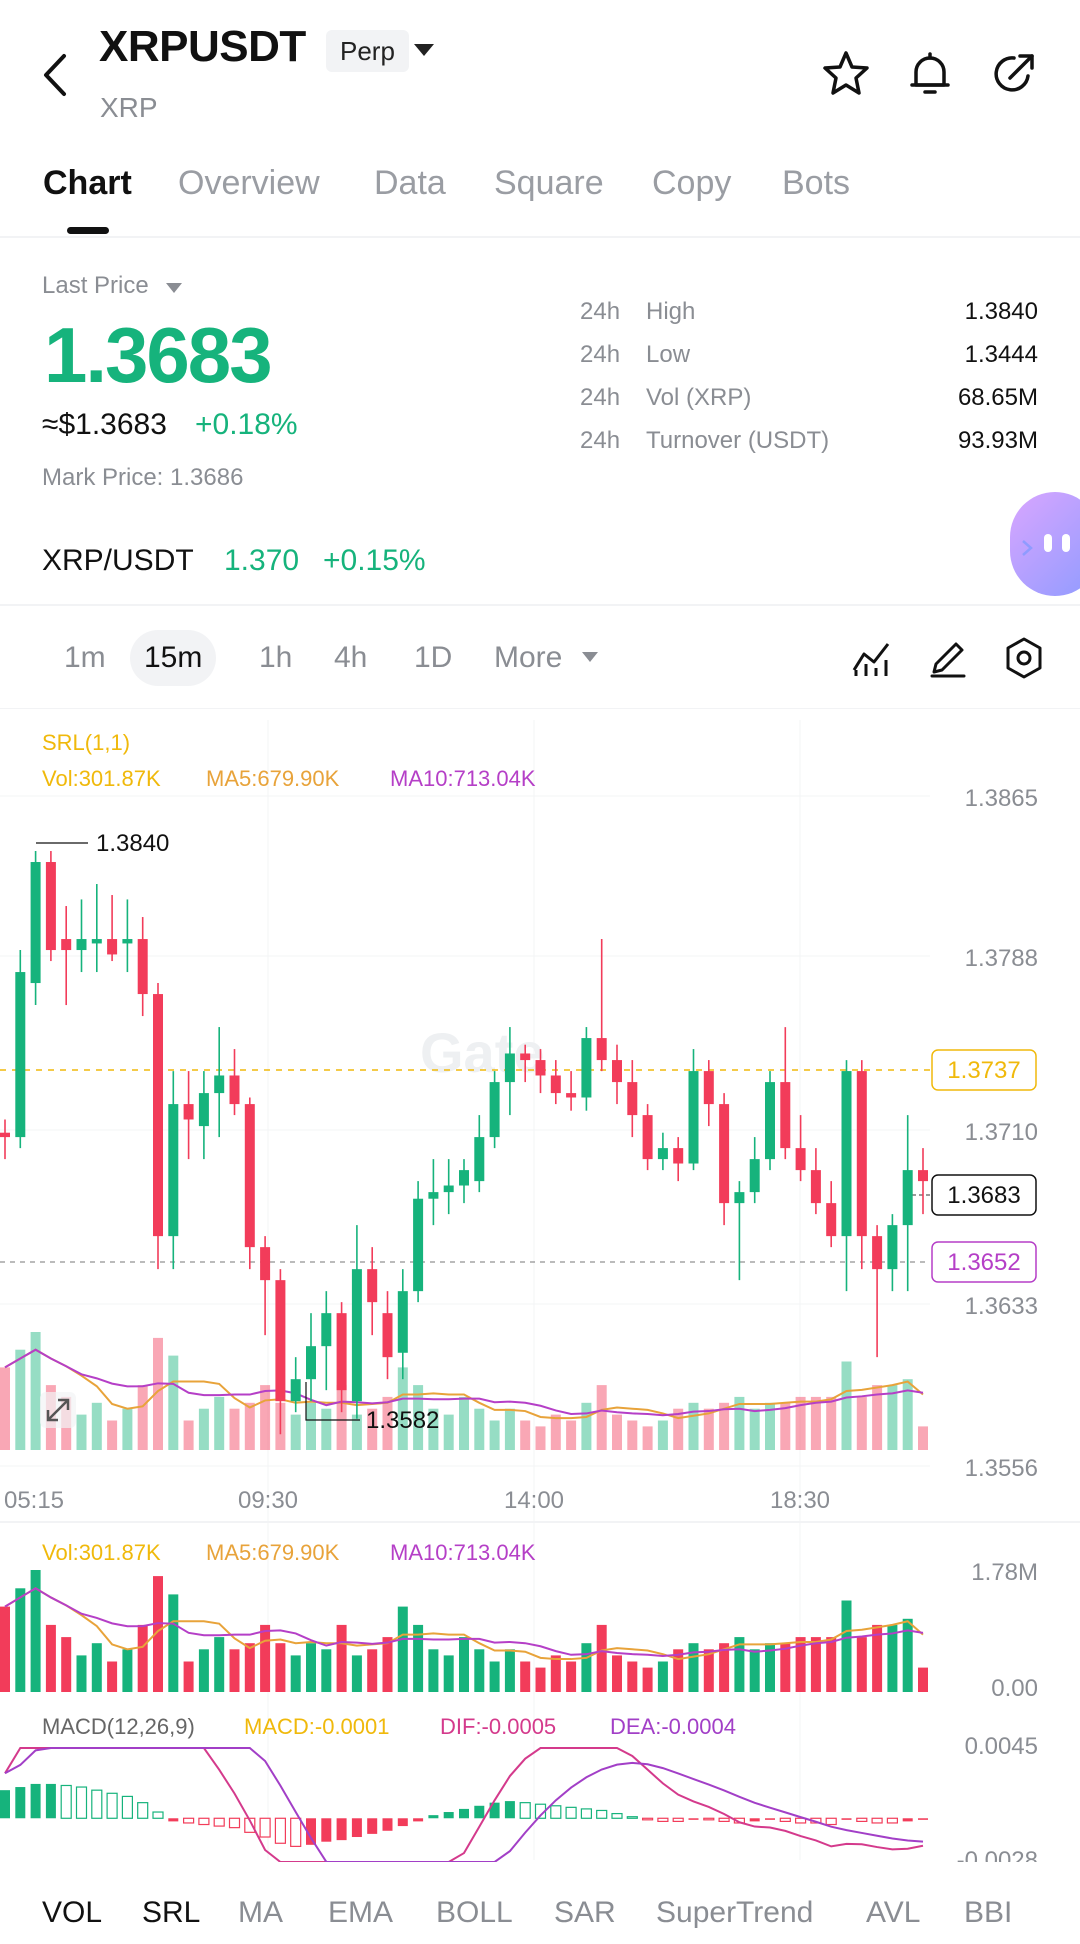 The height and width of the screenshot is (1944, 1080). I want to click on stat-value: 1.3840, so click(1001, 311).